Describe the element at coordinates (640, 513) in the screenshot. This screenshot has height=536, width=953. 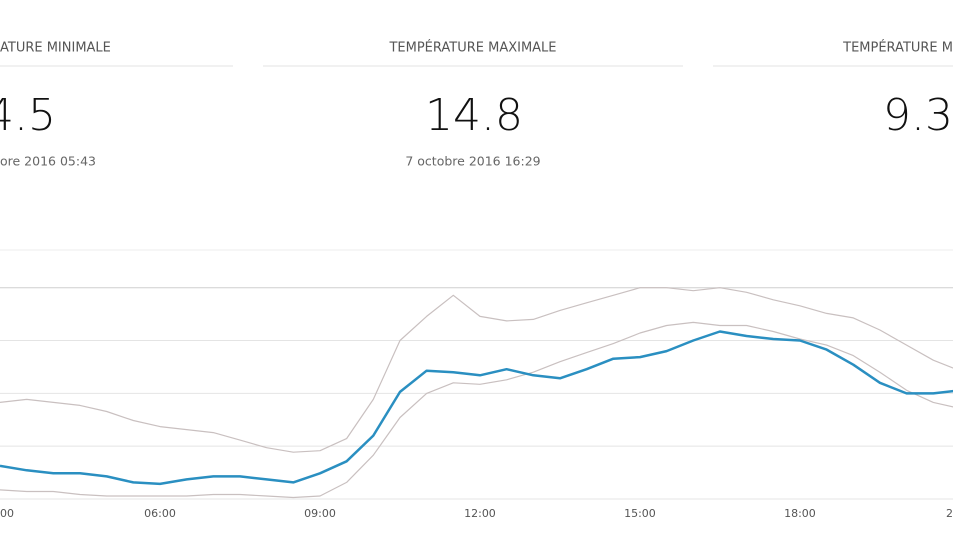
I see `x-tick-label: 15:00` at that location.